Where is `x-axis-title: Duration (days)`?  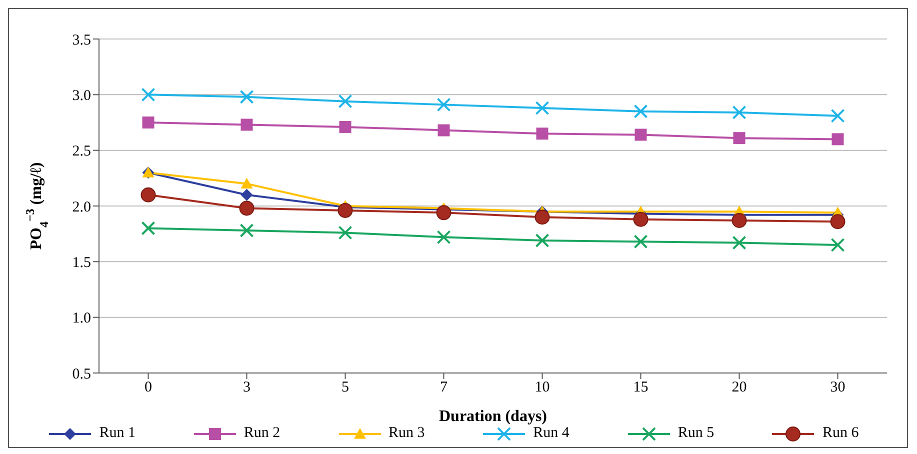
x-axis-title: Duration (days) is located at coordinates (493, 416).